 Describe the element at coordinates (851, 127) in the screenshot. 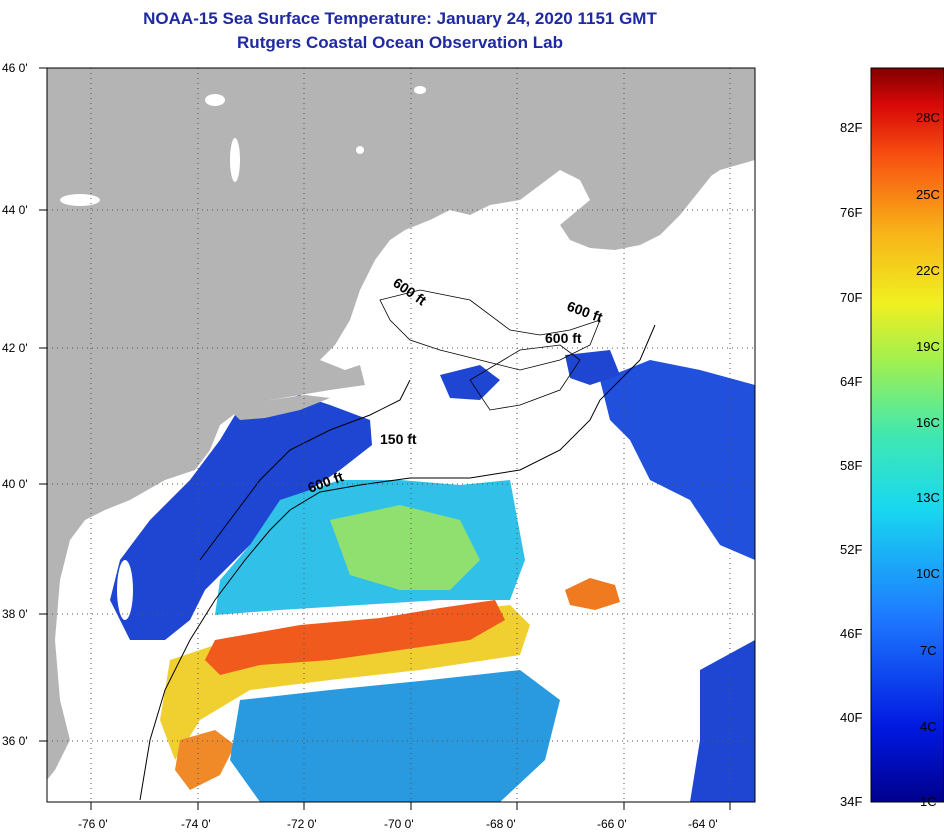

I see `cb-f-82: 82F` at that location.